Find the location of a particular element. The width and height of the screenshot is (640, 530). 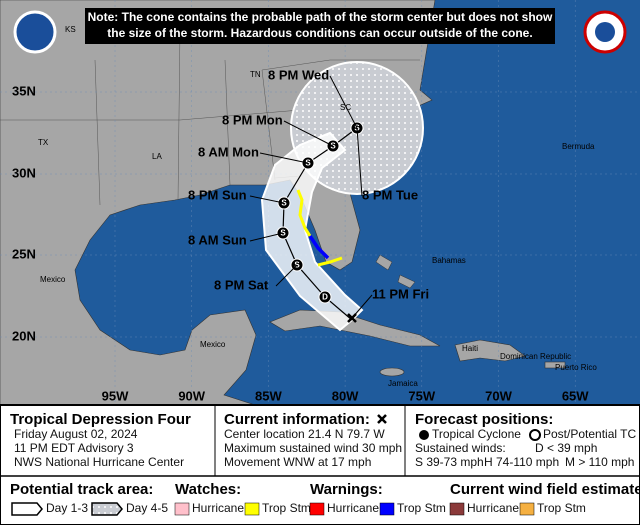

place-label: SC is located at coordinates (345, 107).